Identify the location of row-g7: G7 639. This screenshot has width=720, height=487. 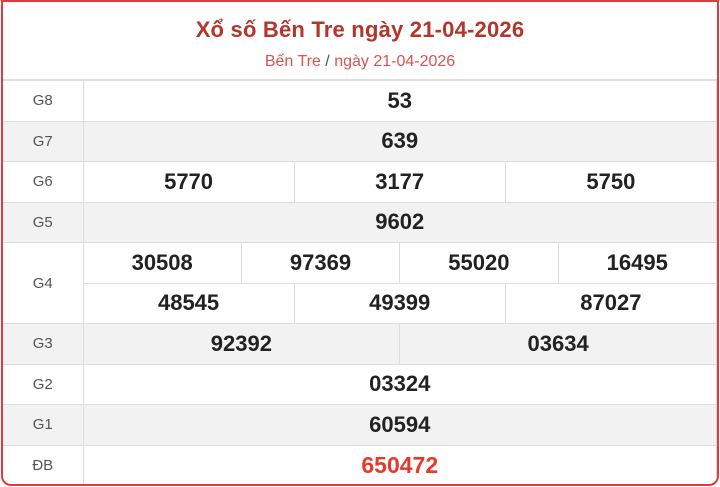
(360, 141).